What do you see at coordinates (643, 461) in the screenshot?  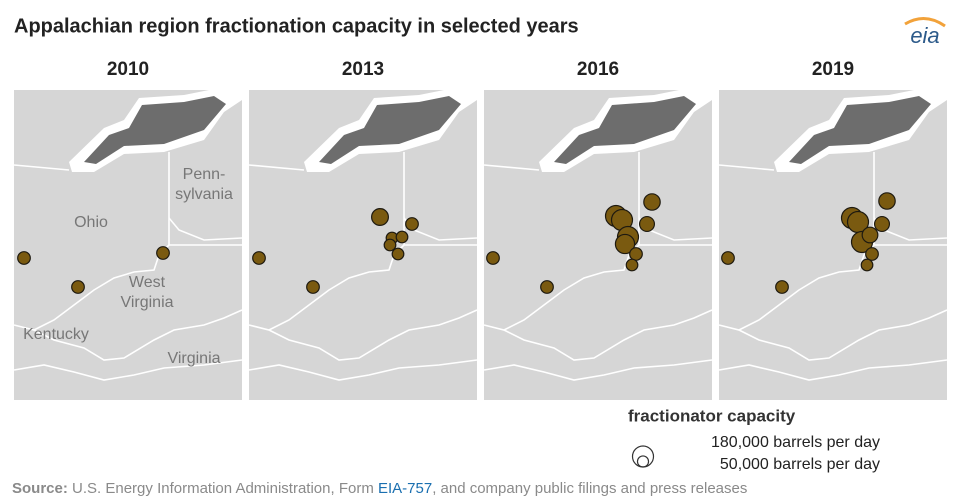 I see `legend-circle` at bounding box center [643, 461].